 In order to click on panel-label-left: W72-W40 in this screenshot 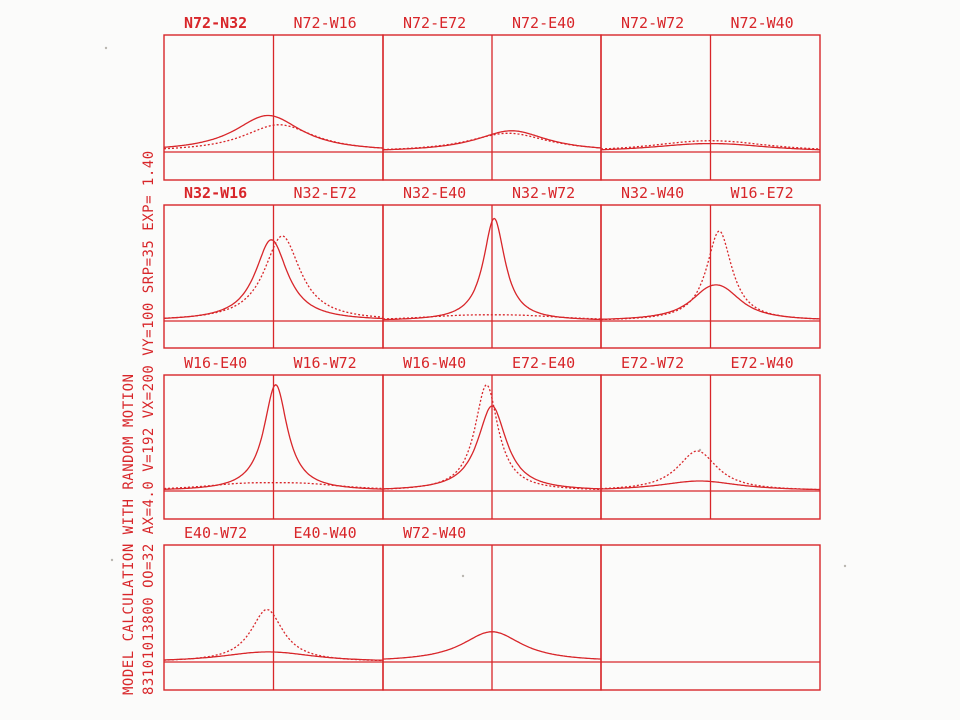, I will do `click(434, 533)`.